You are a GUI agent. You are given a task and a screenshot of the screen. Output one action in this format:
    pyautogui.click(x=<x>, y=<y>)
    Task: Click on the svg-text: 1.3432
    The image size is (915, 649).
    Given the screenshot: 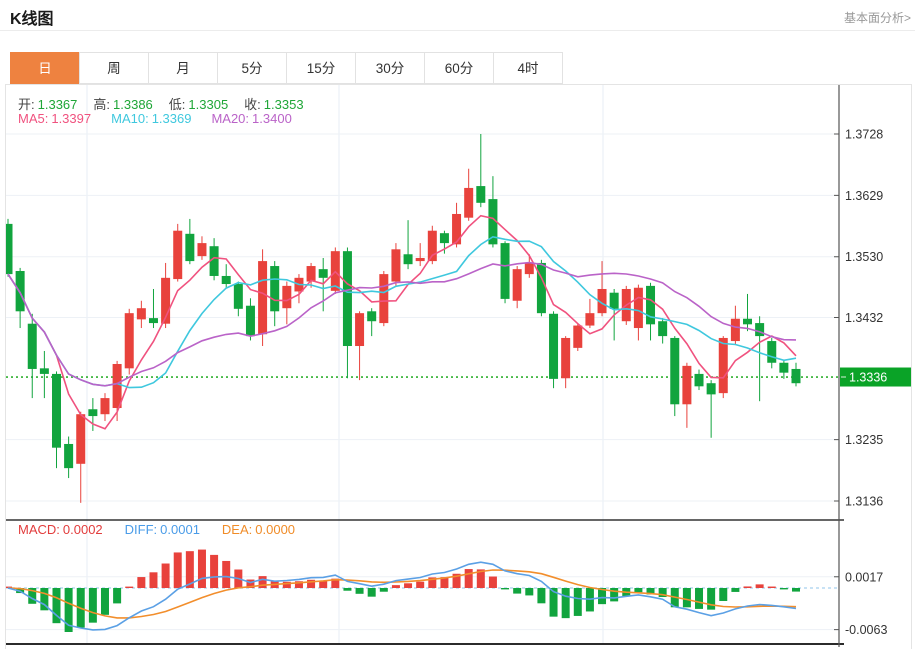 What is the action you would take?
    pyautogui.click(x=864, y=318)
    